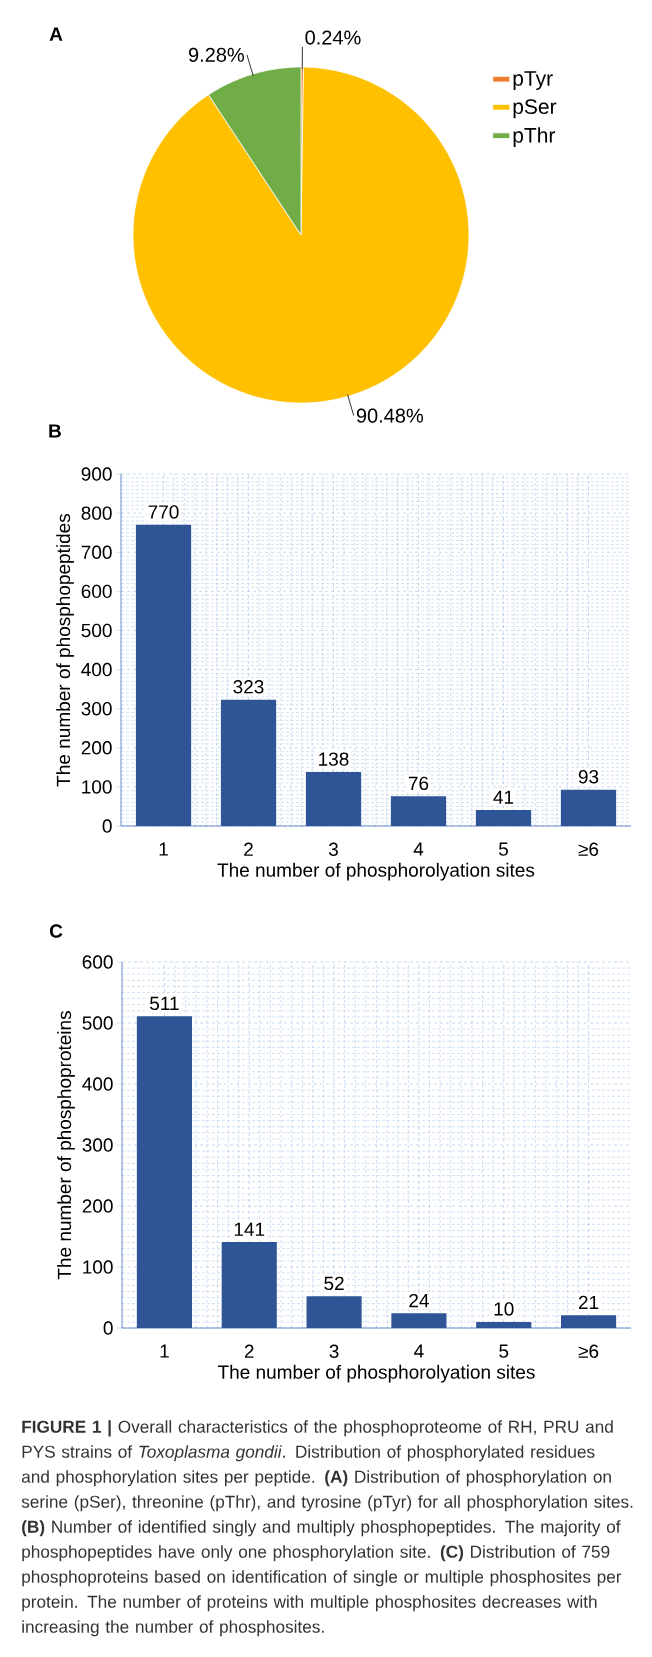  What do you see at coordinates (418, 783) in the screenshot?
I see `data-label: 76` at bounding box center [418, 783].